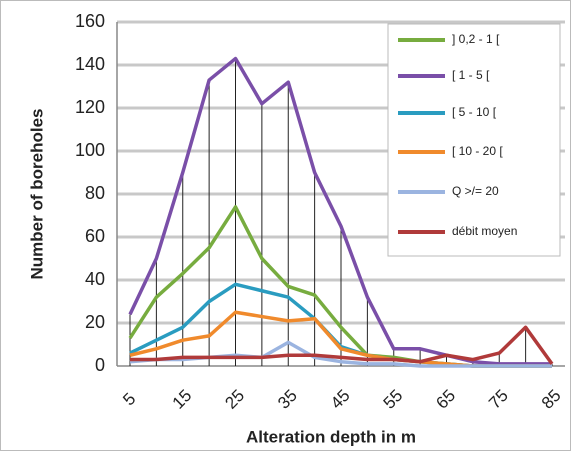 The width and height of the screenshot is (577, 456). What do you see at coordinates (90, 21) in the screenshot?
I see `y-tick-label: 160` at bounding box center [90, 21].